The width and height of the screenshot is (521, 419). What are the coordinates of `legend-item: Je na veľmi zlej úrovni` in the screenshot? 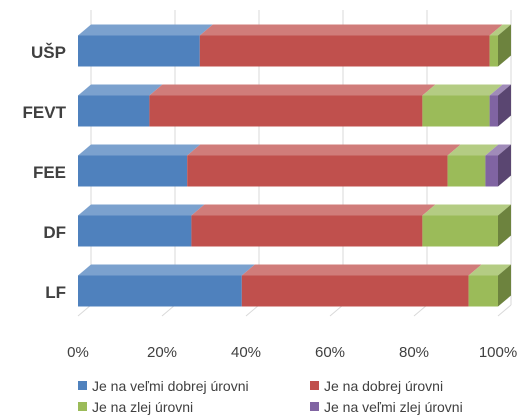 It's located at (410, 406).